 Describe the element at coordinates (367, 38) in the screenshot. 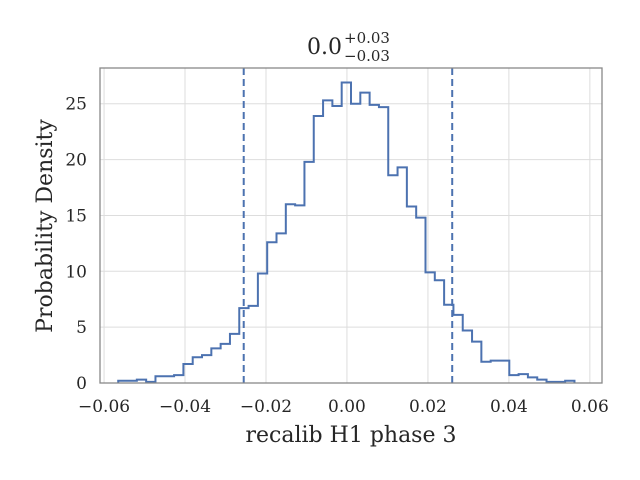

I see `title-upper-error: +0.03` at that location.